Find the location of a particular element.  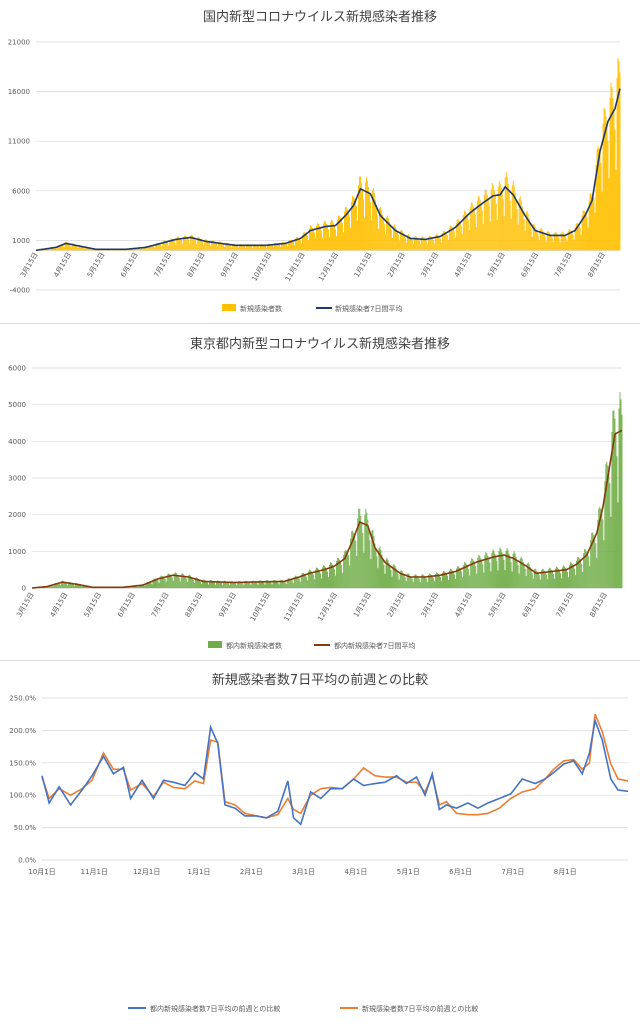

x-tick-label: 1月1日 is located at coordinates (199, 872).